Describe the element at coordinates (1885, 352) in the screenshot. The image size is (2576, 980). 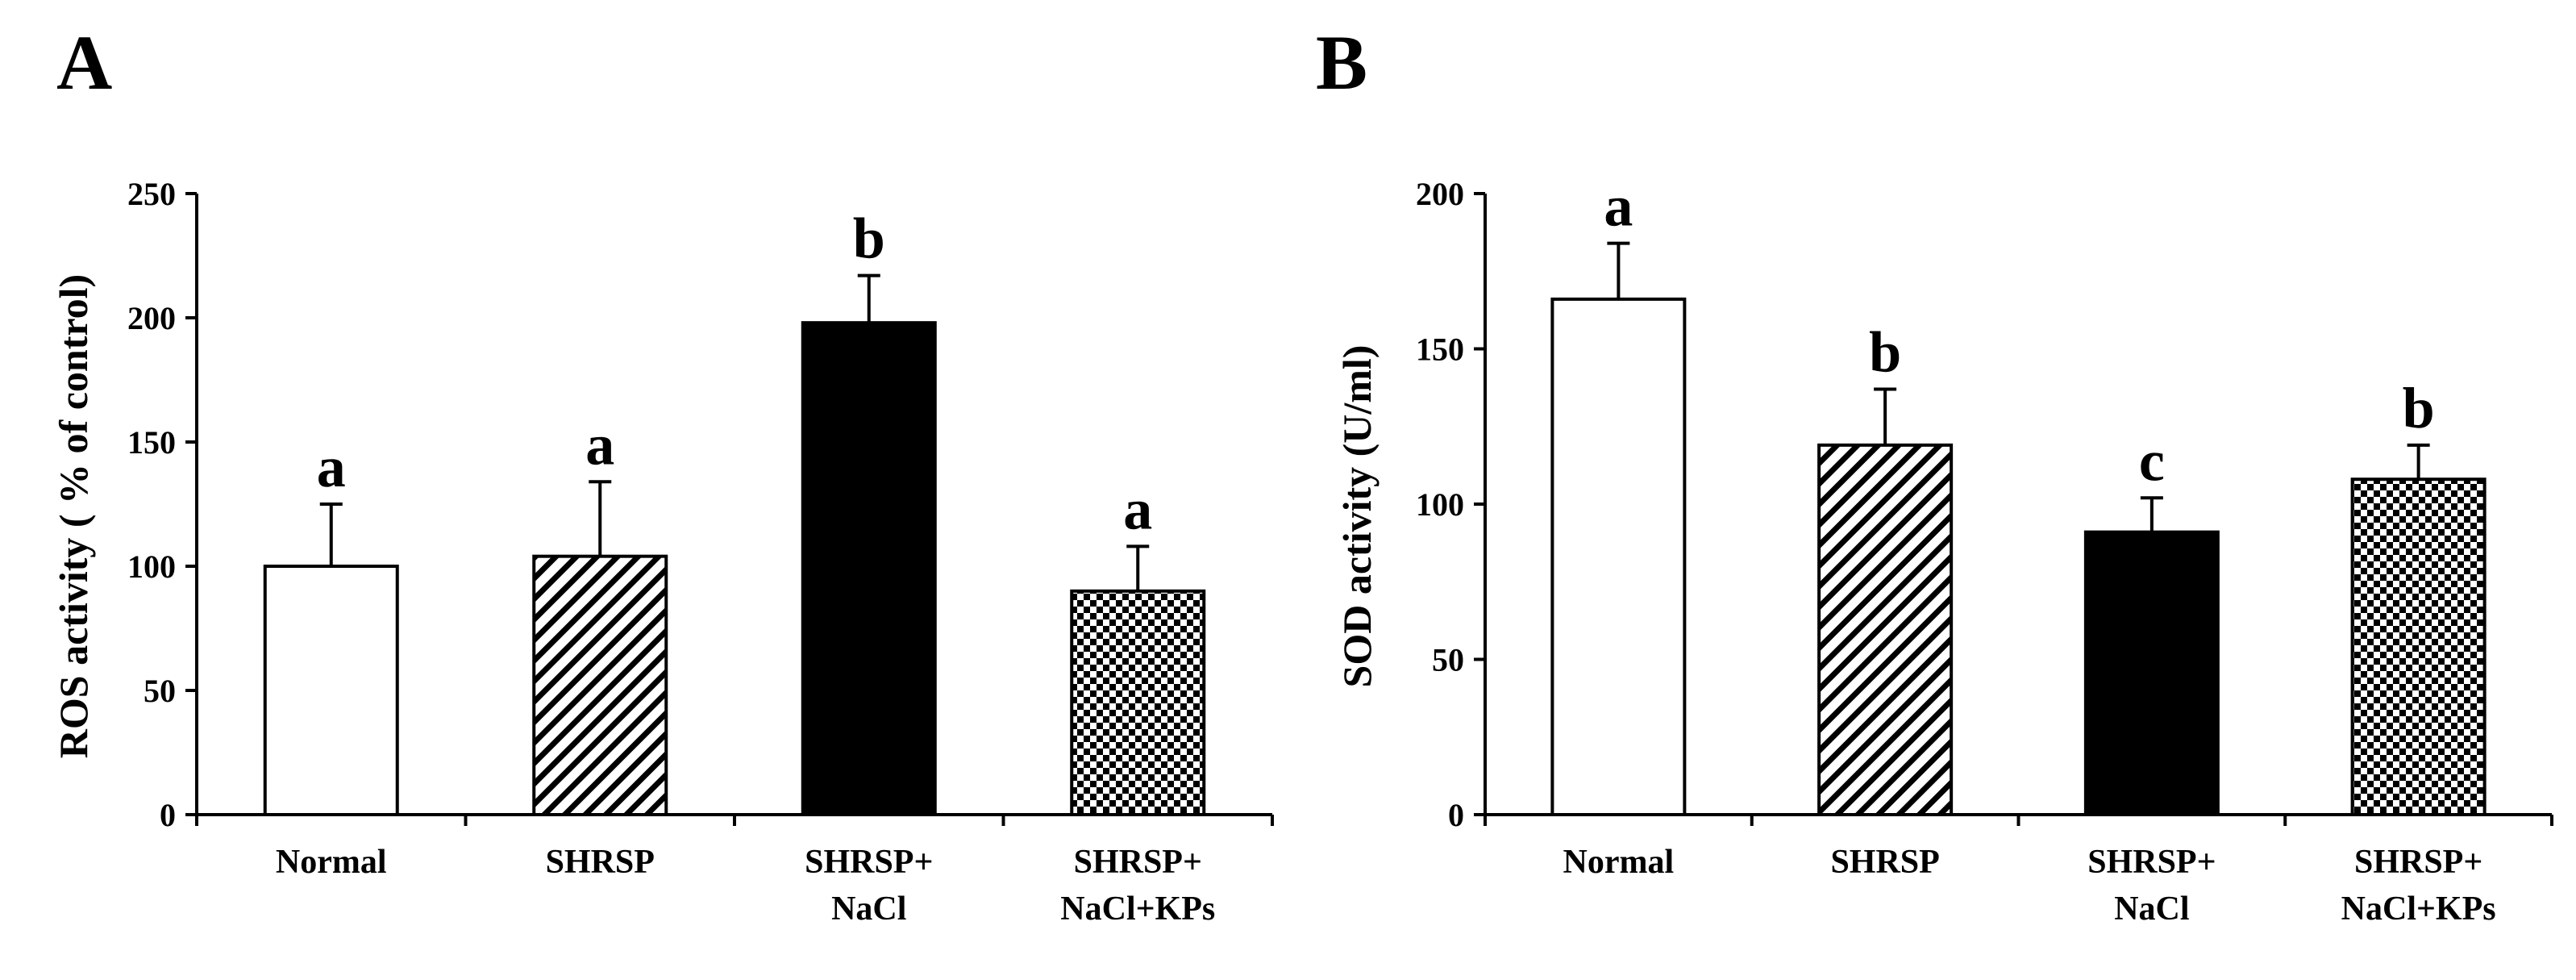
I see `significance-label-1: b` at that location.